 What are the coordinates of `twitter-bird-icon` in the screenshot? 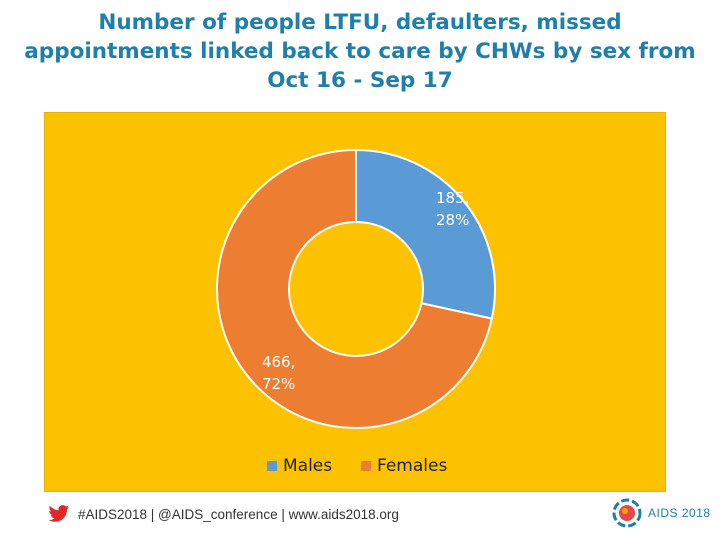 It's located at (59, 514).